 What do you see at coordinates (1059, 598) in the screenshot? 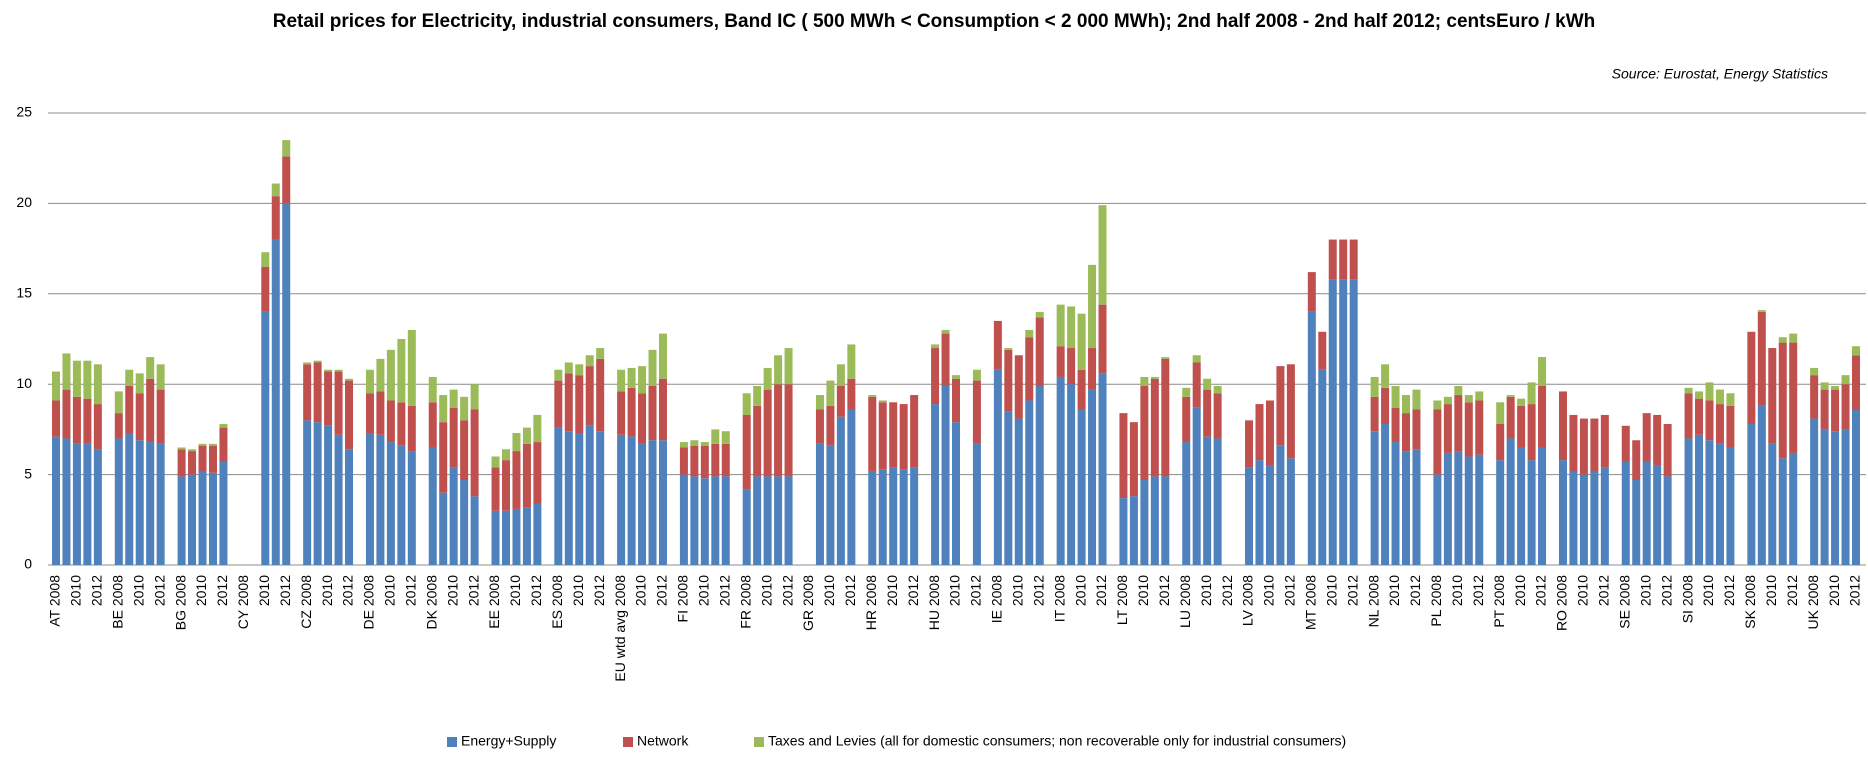
I see `x-tick-label: IT 2008` at bounding box center [1059, 598].